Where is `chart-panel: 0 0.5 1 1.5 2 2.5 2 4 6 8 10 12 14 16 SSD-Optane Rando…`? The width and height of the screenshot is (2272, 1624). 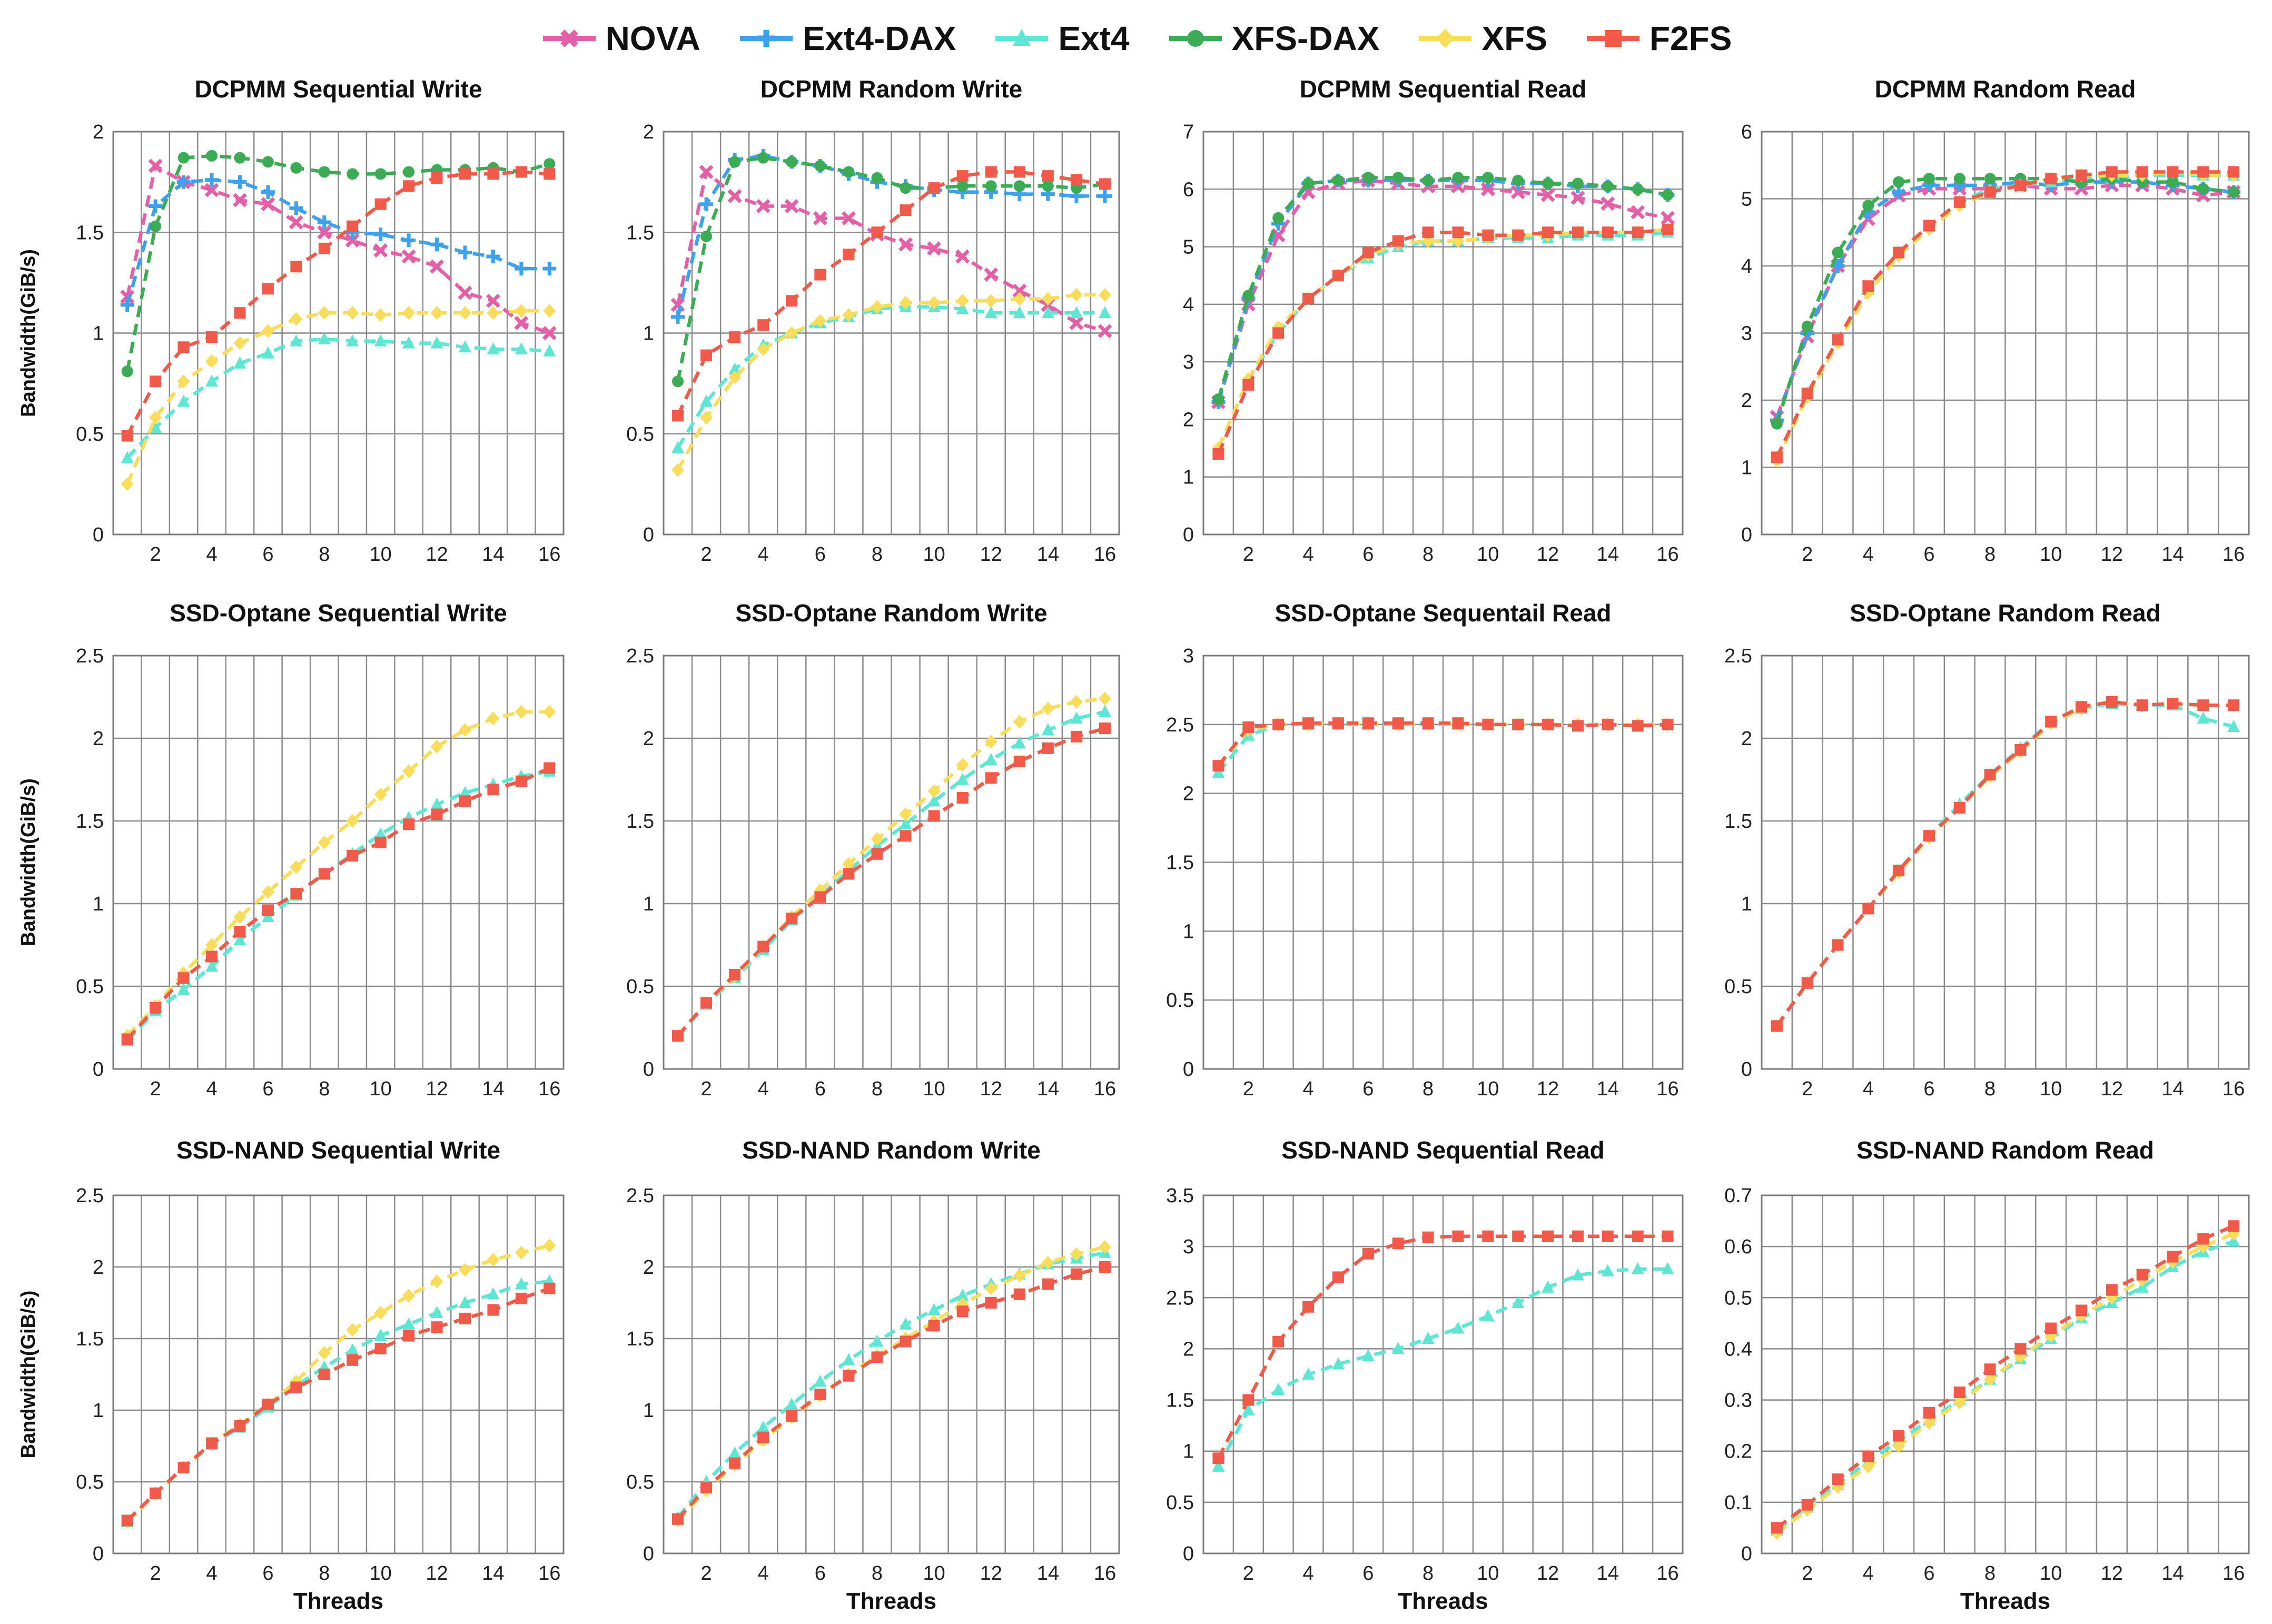 chart-panel: 0 0.5 1 1.5 2 2.5 2 4 6 8 10 12 14 16 SSD-Optane Rando… is located at coordinates (1987, 850).